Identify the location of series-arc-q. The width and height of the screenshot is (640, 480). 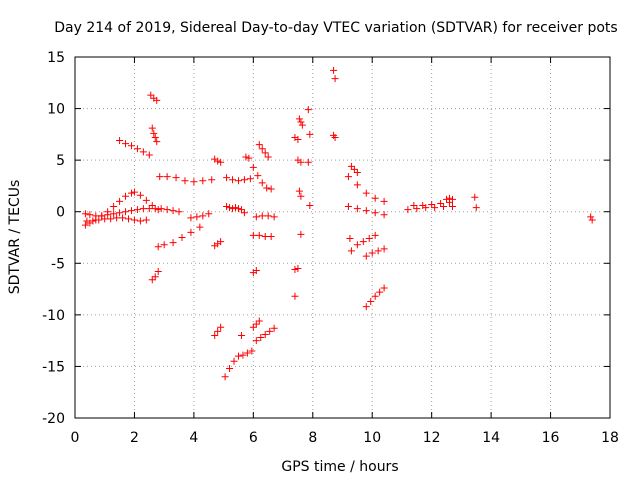
(247, 157).